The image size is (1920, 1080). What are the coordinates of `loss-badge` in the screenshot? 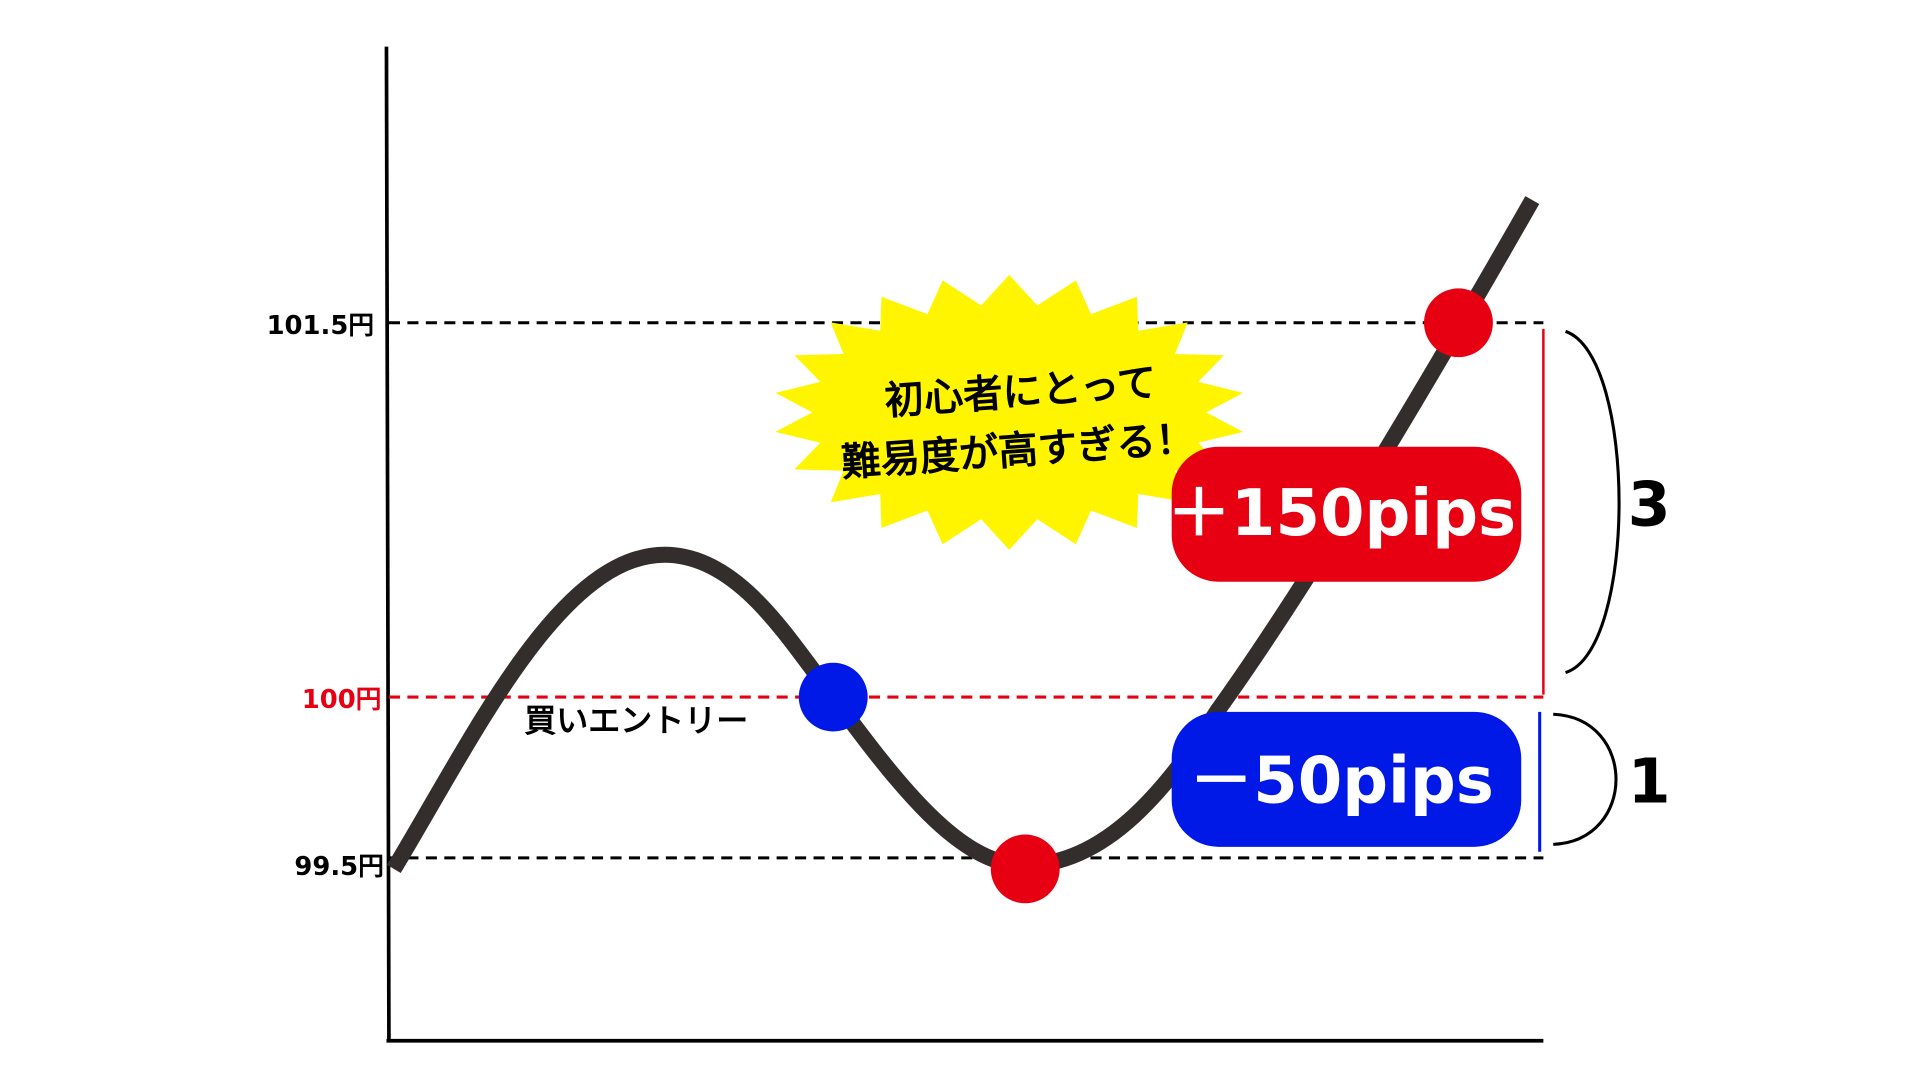 It's located at (1346, 779).